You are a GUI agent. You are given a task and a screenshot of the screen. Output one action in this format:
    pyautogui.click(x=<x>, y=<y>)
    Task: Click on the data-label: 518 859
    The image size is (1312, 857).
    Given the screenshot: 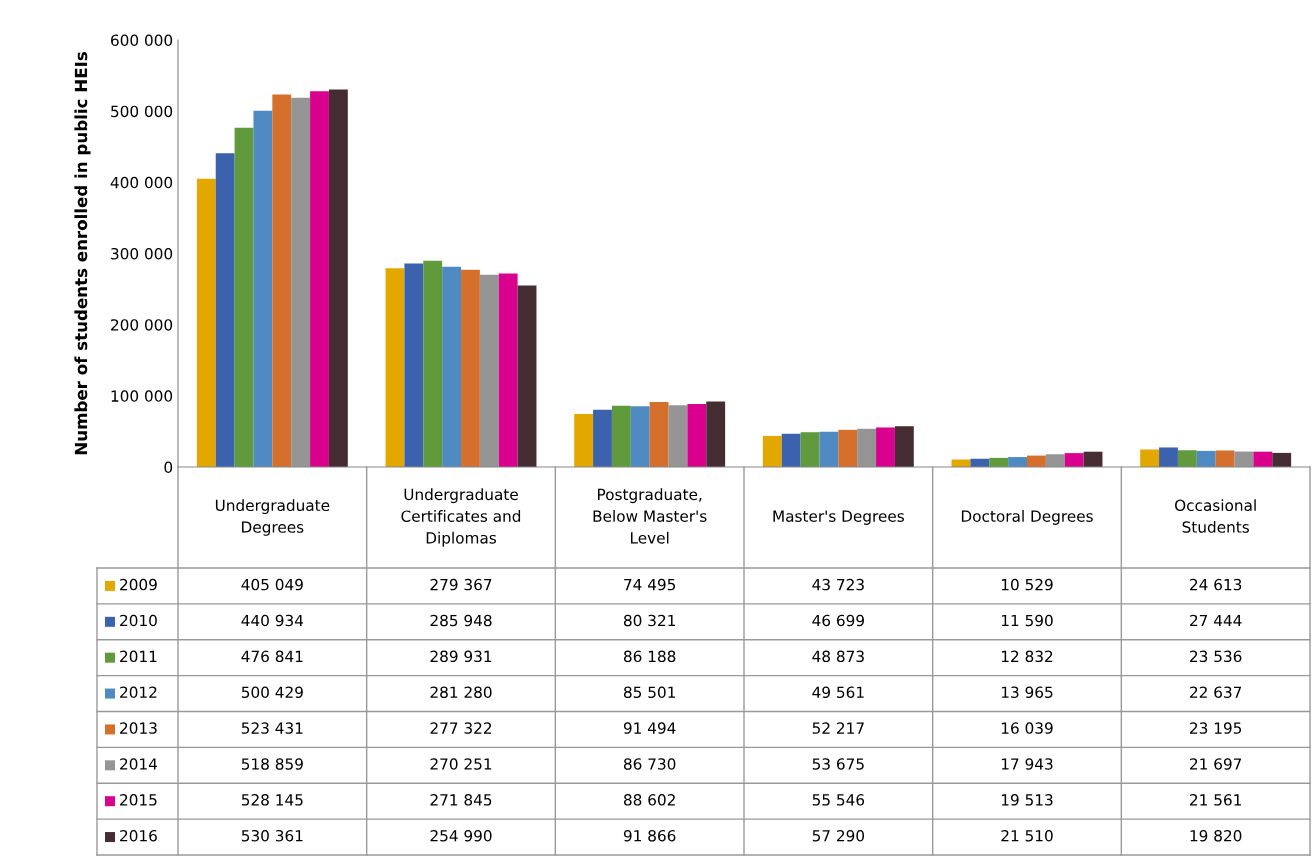 What is the action you would take?
    pyautogui.click(x=272, y=764)
    